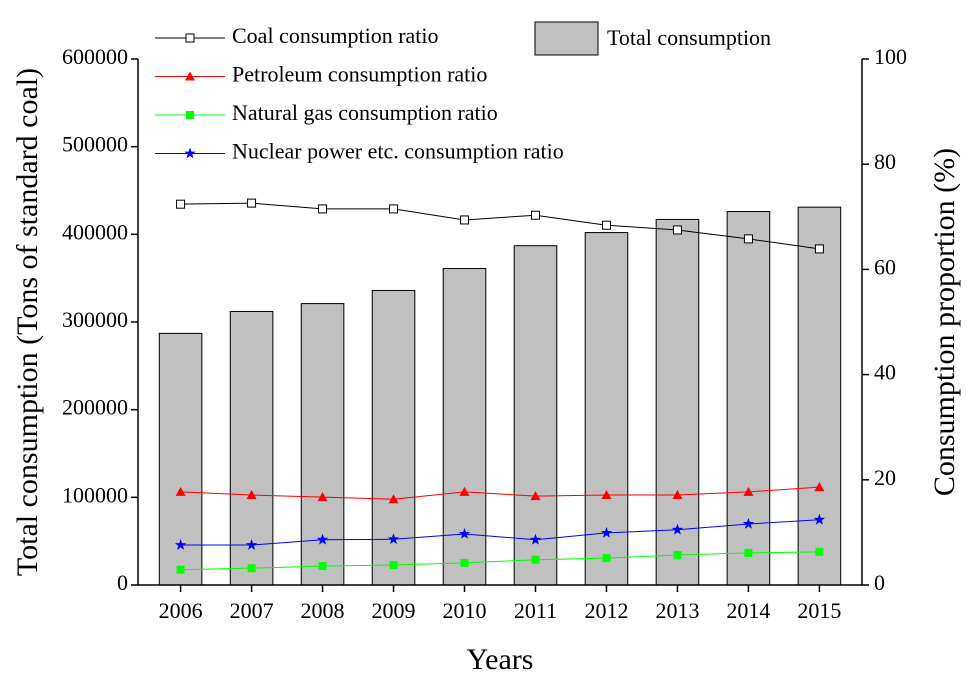 This screenshot has width=967, height=678. I want to click on y2-tick-label: 100, so click(890, 56).